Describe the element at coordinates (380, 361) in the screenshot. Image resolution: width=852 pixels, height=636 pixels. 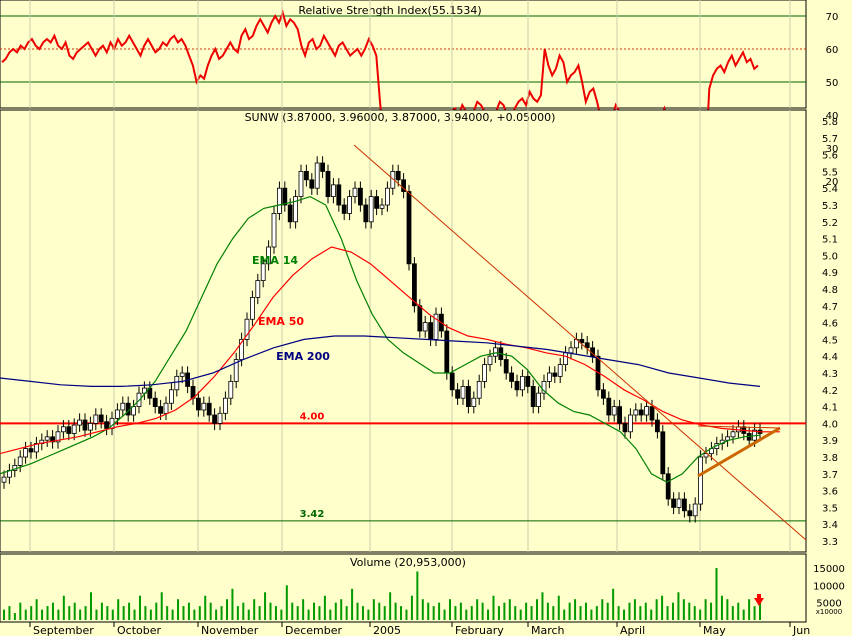
I see `ema-line` at that location.